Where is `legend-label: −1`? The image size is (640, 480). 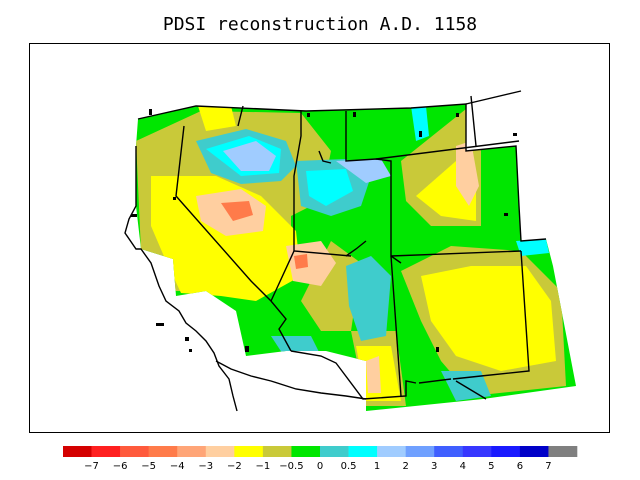 legend-label: −1 is located at coordinates (263, 466).